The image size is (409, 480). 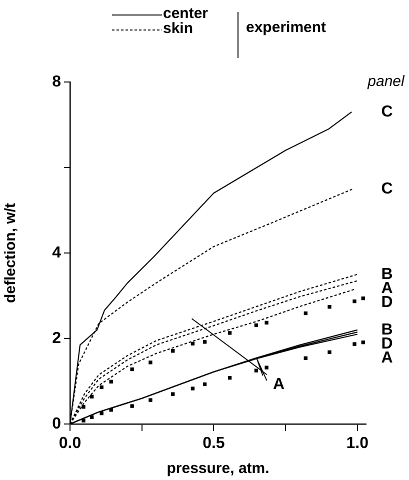 I want to click on y-tick-label: 2, so click(x=57, y=338).